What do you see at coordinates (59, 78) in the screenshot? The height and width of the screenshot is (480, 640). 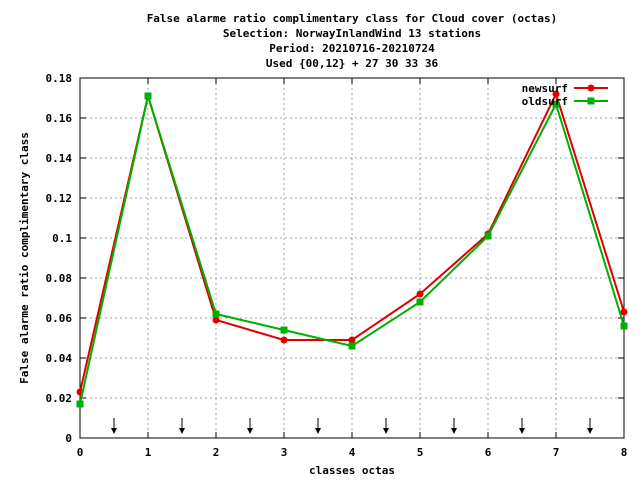 I see `y-tick-label: 0.18` at bounding box center [59, 78].